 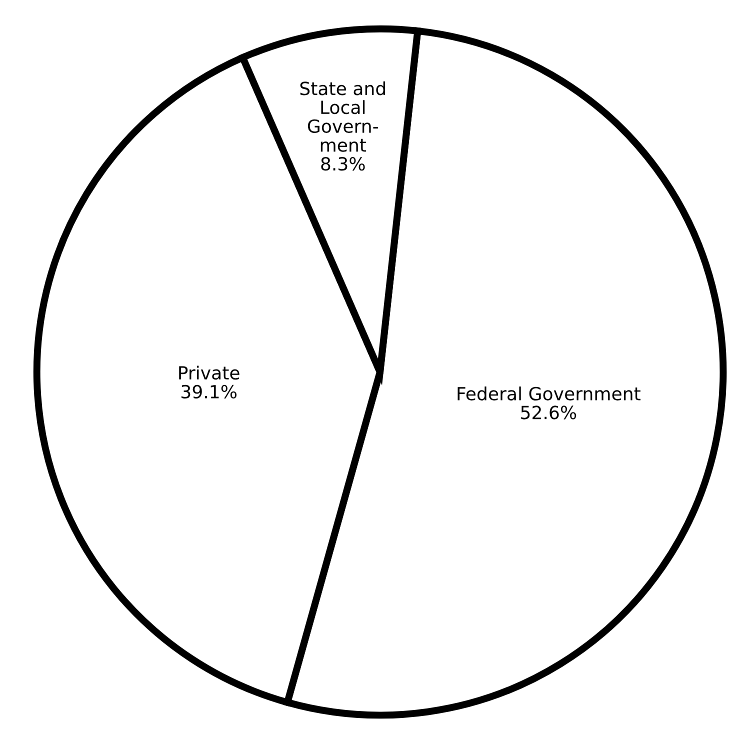 I want to click on slice-label: State and Local Govern- ment, so click(x=342, y=116).